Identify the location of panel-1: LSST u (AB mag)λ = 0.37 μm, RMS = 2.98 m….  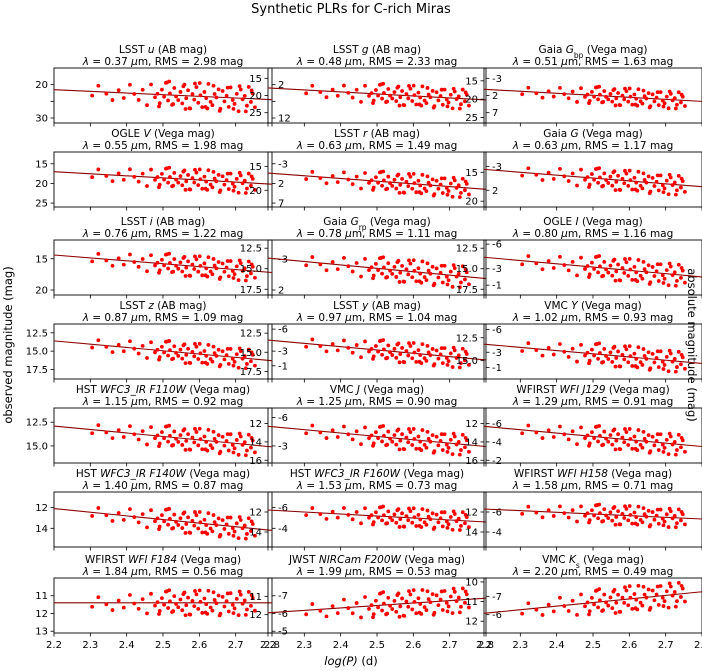
(163, 85).